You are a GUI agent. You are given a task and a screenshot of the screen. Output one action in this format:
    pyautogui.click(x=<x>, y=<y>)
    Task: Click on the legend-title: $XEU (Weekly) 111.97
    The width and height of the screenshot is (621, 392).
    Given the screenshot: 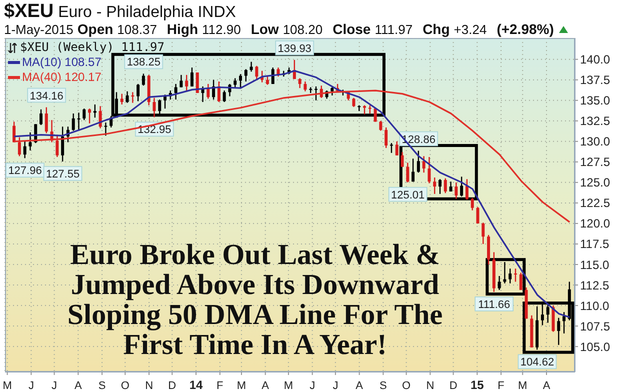 What is the action you would take?
    pyautogui.click(x=91, y=47)
    